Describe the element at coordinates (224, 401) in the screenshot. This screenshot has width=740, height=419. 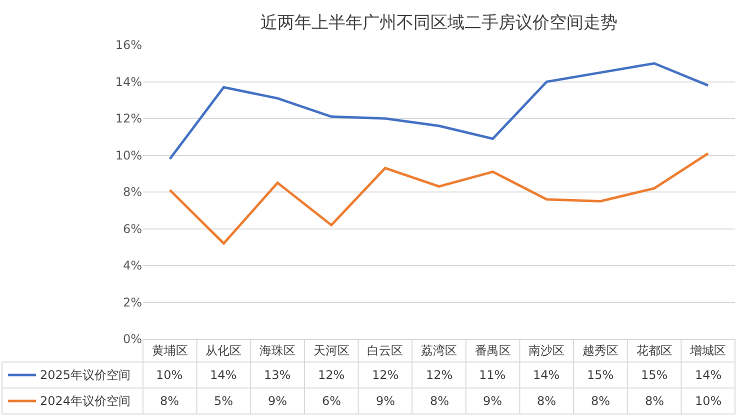
I see `data-label: 5%` at that location.